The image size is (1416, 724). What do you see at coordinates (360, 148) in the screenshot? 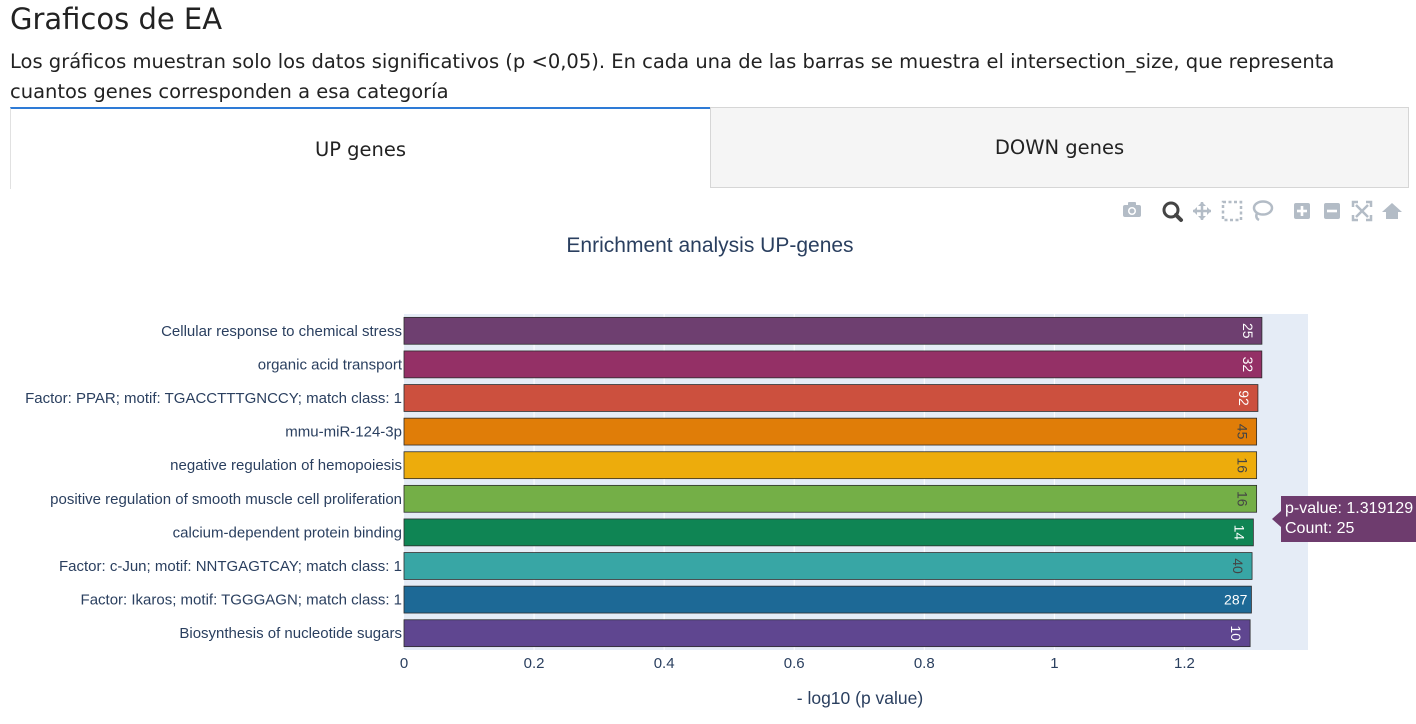
I see `tab-up-genes: UP genes` at bounding box center [360, 148].